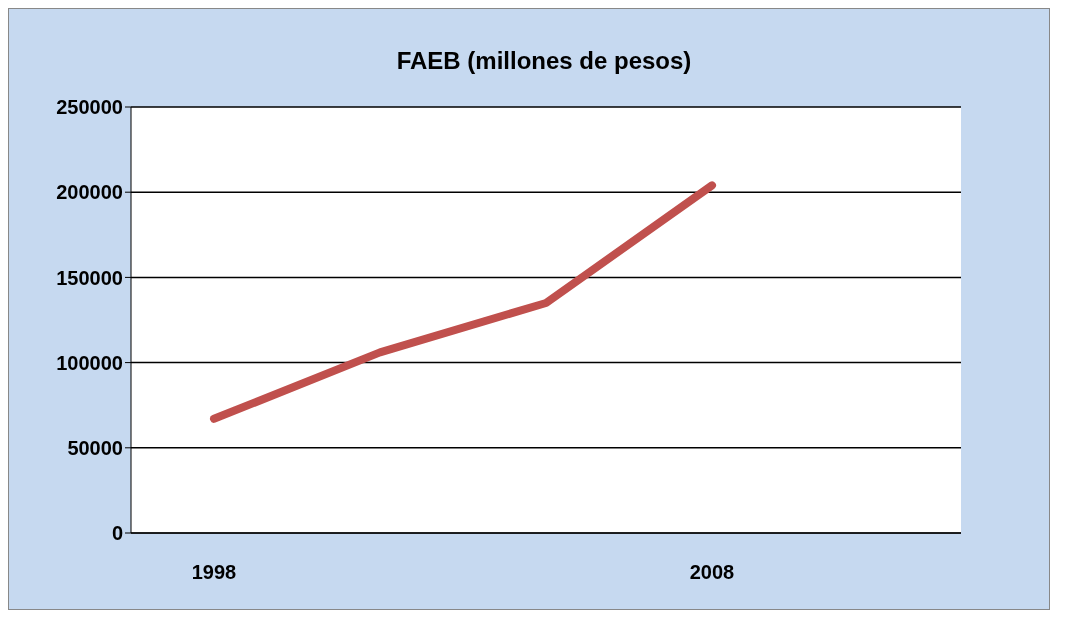 Image resolution: width=1070 pixels, height=625 pixels. Describe the element at coordinates (89, 277) in the screenshot. I see `y-tick-label: 150000` at that location.